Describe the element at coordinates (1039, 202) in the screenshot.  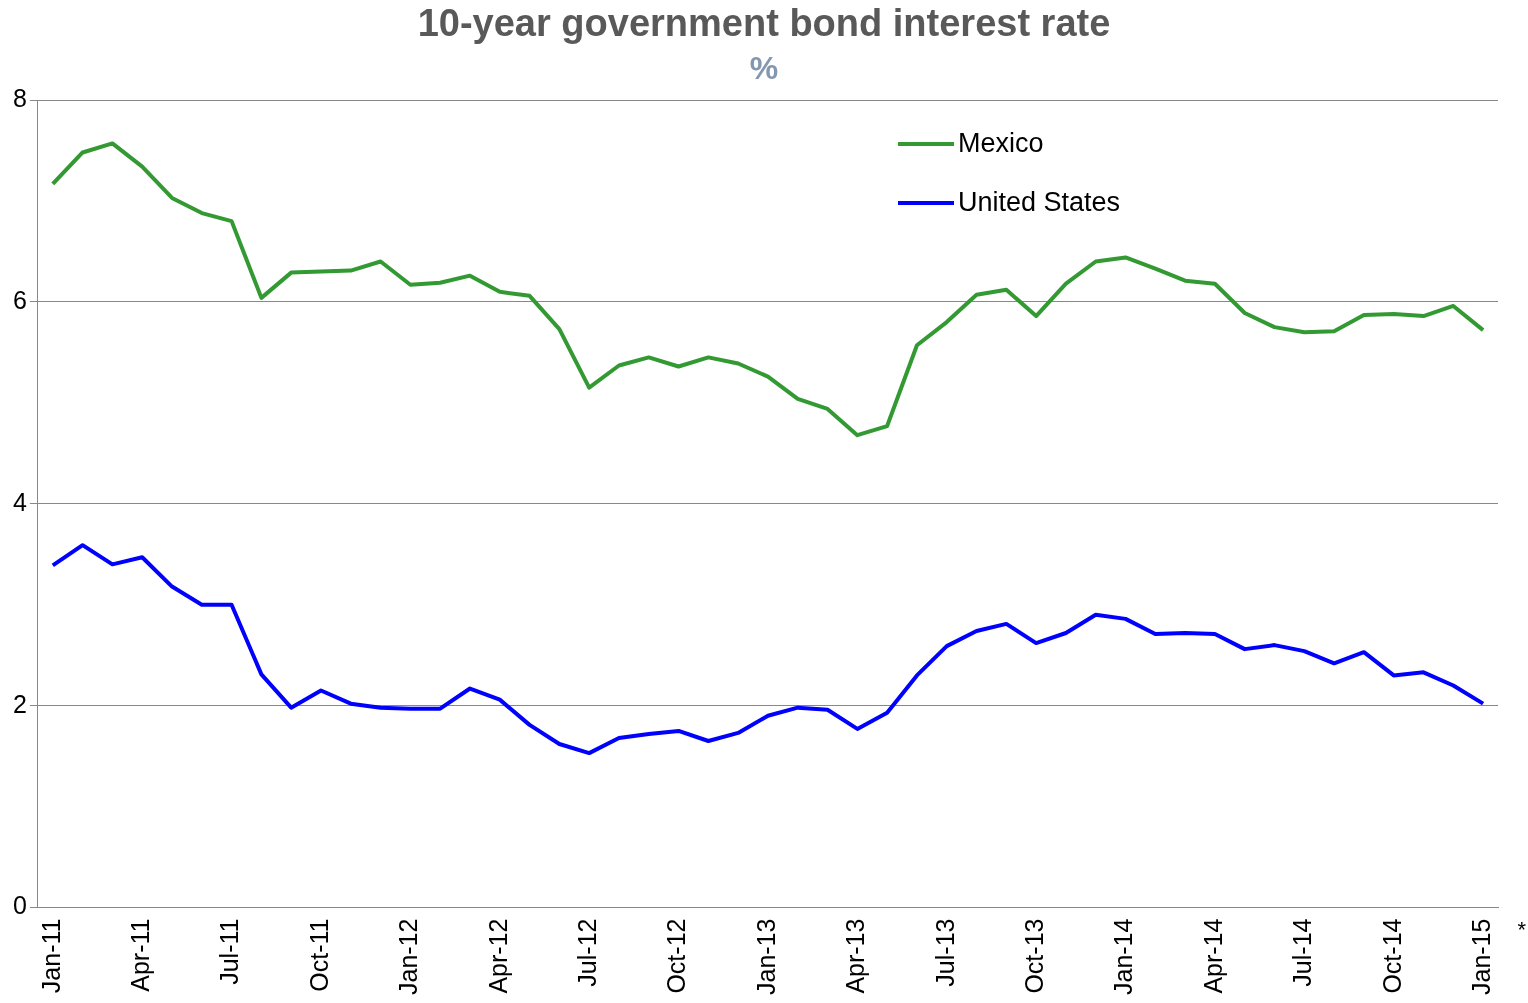
I see `legend-label: United States` at that location.